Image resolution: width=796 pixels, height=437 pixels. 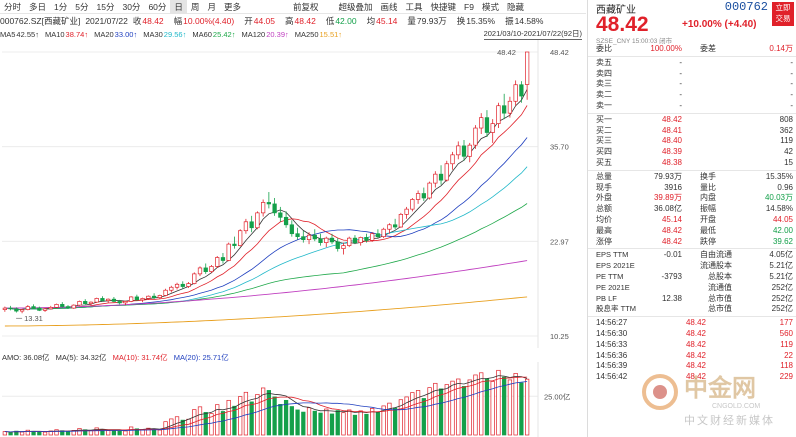 I want to click on fundamental-label: 总股本, so click(x=720, y=276).